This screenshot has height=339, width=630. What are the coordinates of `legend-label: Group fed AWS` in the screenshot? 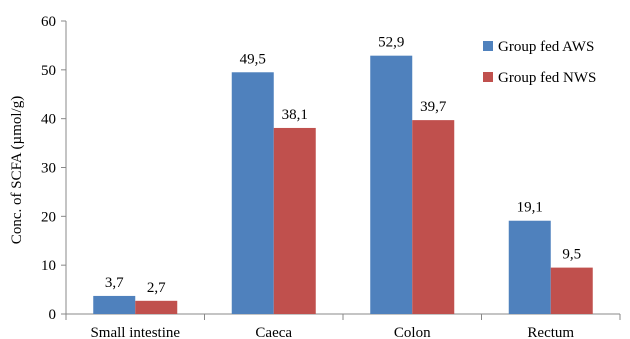 It's located at (546, 47).